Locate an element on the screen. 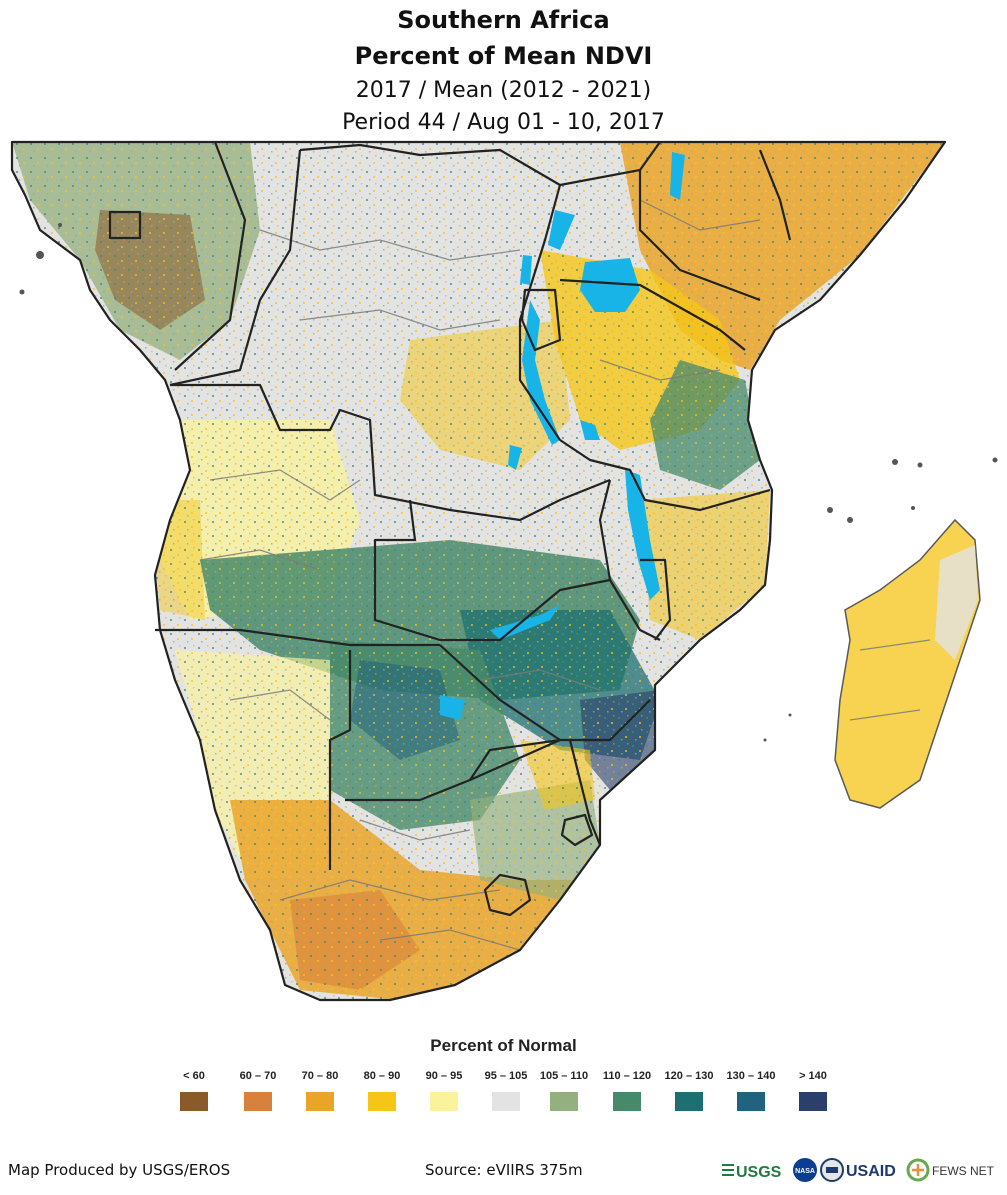  lake-malawi is located at coordinates (642, 535).